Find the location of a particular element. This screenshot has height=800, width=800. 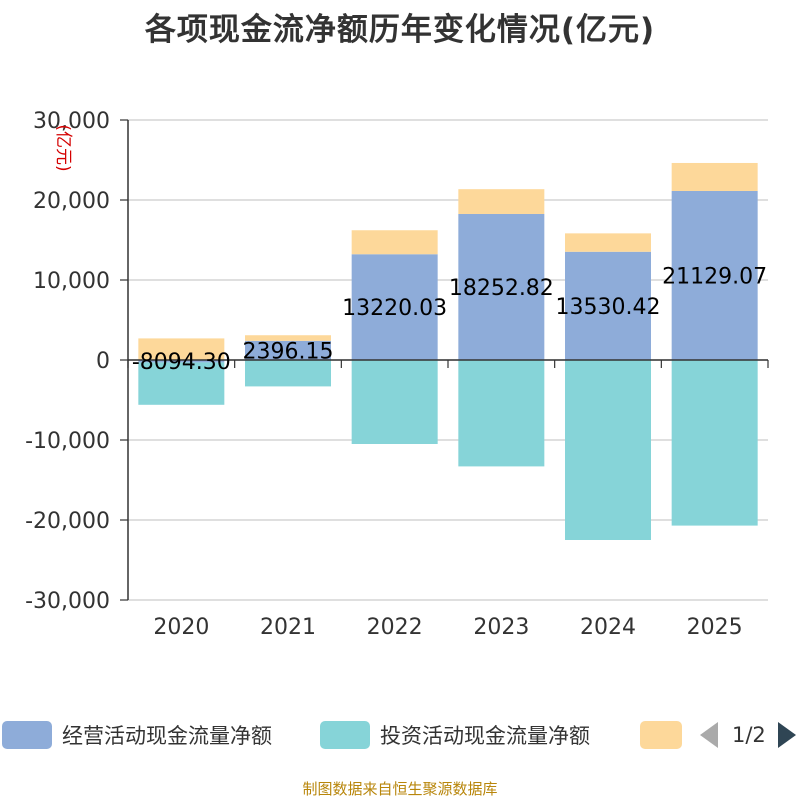

bar-3-2021 is located at coordinates (288, 338).